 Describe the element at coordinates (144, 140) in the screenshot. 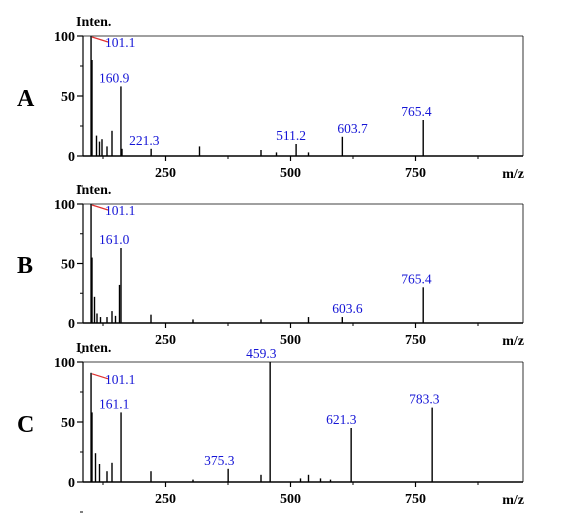

I see `peak-label: 221.3` at that location.